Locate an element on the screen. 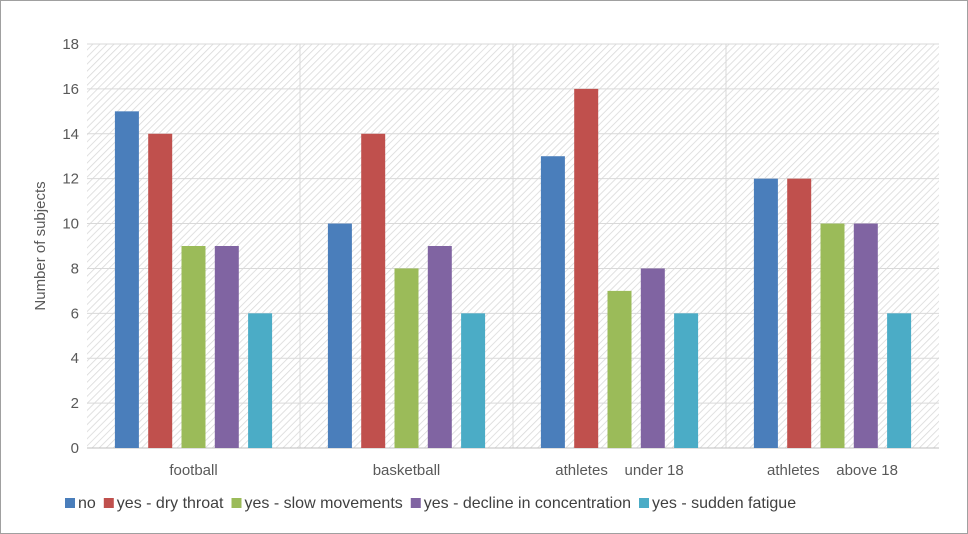 Image resolution: width=968 pixels, height=534 pixels. y-tick-label: 10 is located at coordinates (70, 224).